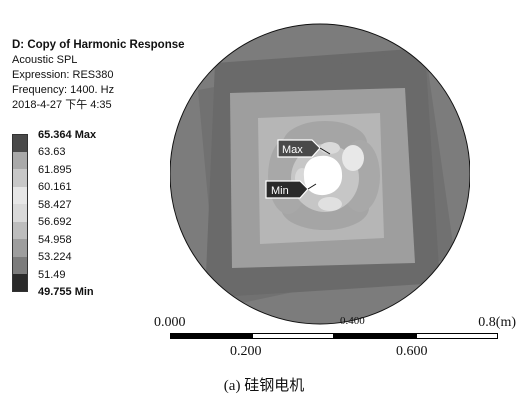 The image size is (528, 400). Describe the element at coordinates (55, 204) in the screenshot. I see `legend-value: 58.427` at that location.